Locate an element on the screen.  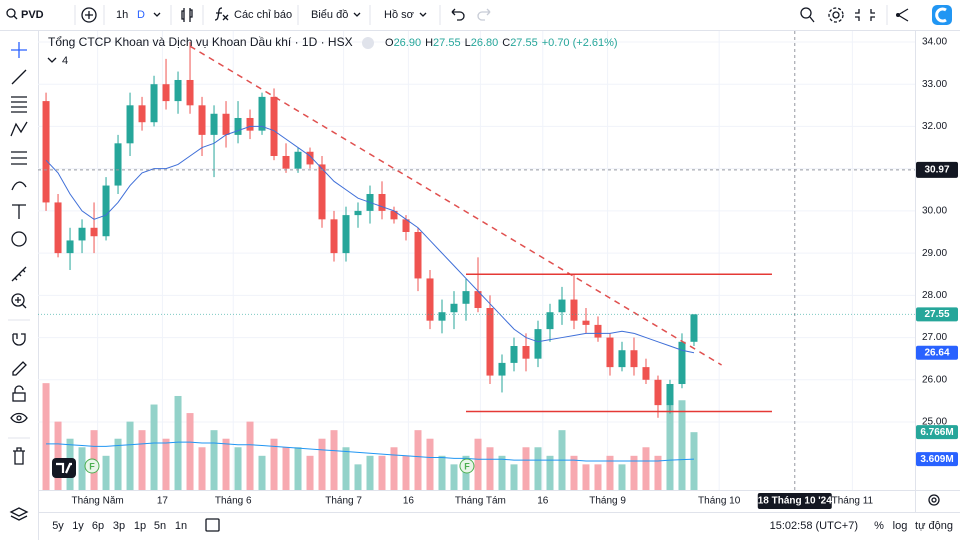
hide-tool is located at coordinates (19, 418).